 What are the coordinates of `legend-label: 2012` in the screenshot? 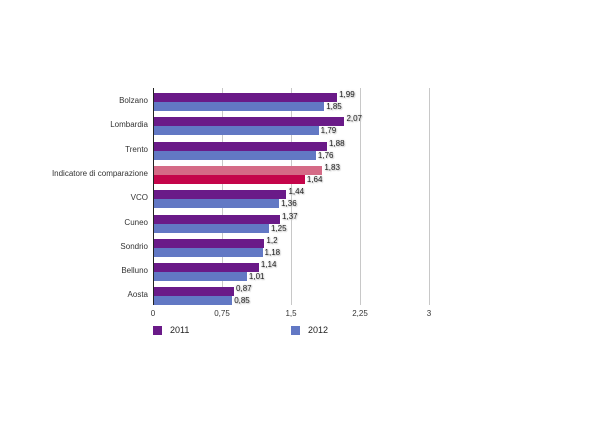 It's located at (318, 330).